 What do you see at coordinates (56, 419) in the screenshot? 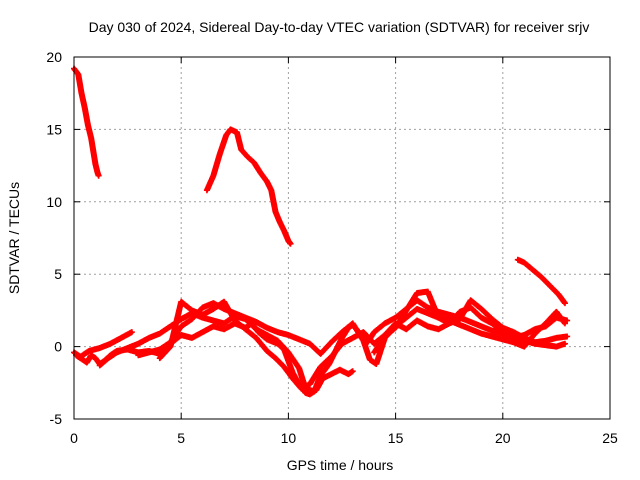
I see `y-tick-label: -5` at bounding box center [56, 419].